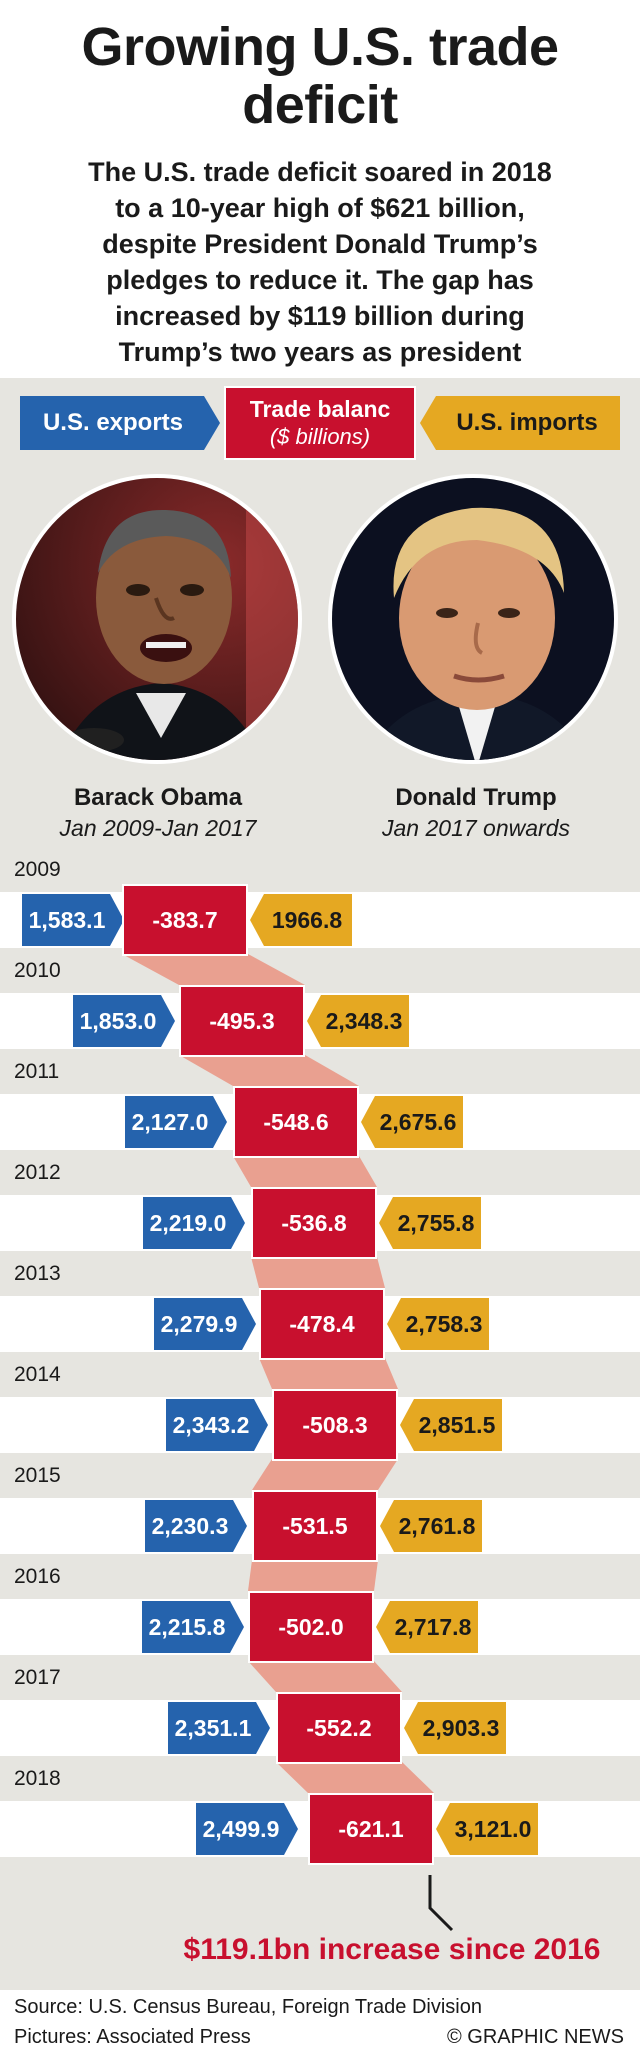 Image resolution: width=640 pixels, height=2064 pixels. Describe the element at coordinates (37, 1778) in the screenshot. I see `year-label: 2018` at that location.